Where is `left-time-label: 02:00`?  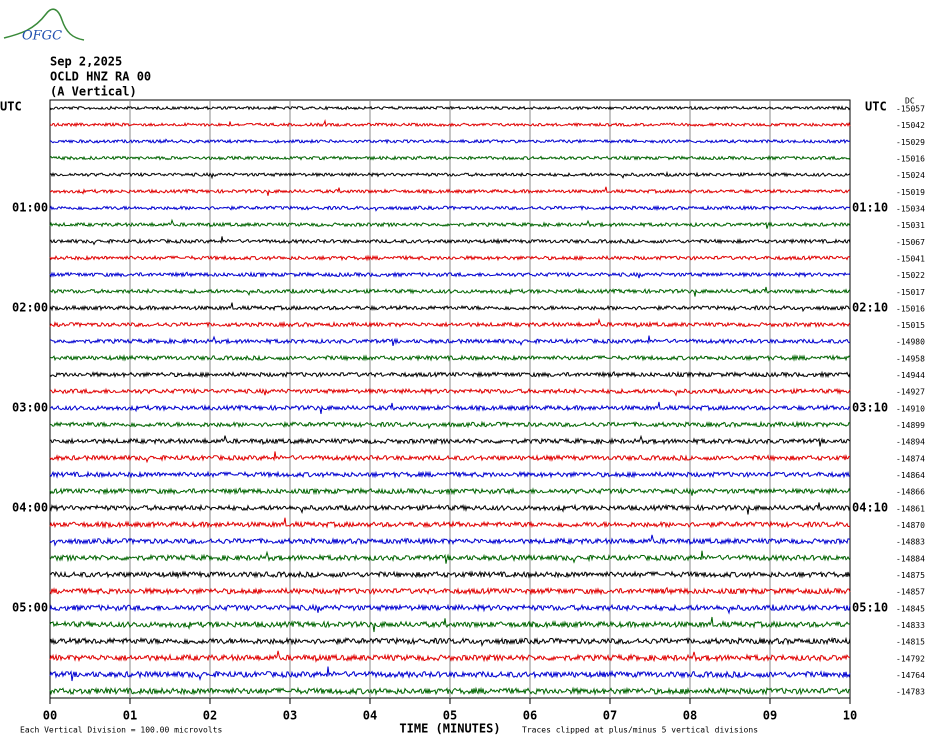
left-time-label: 02:00 is located at coordinates (30, 307).